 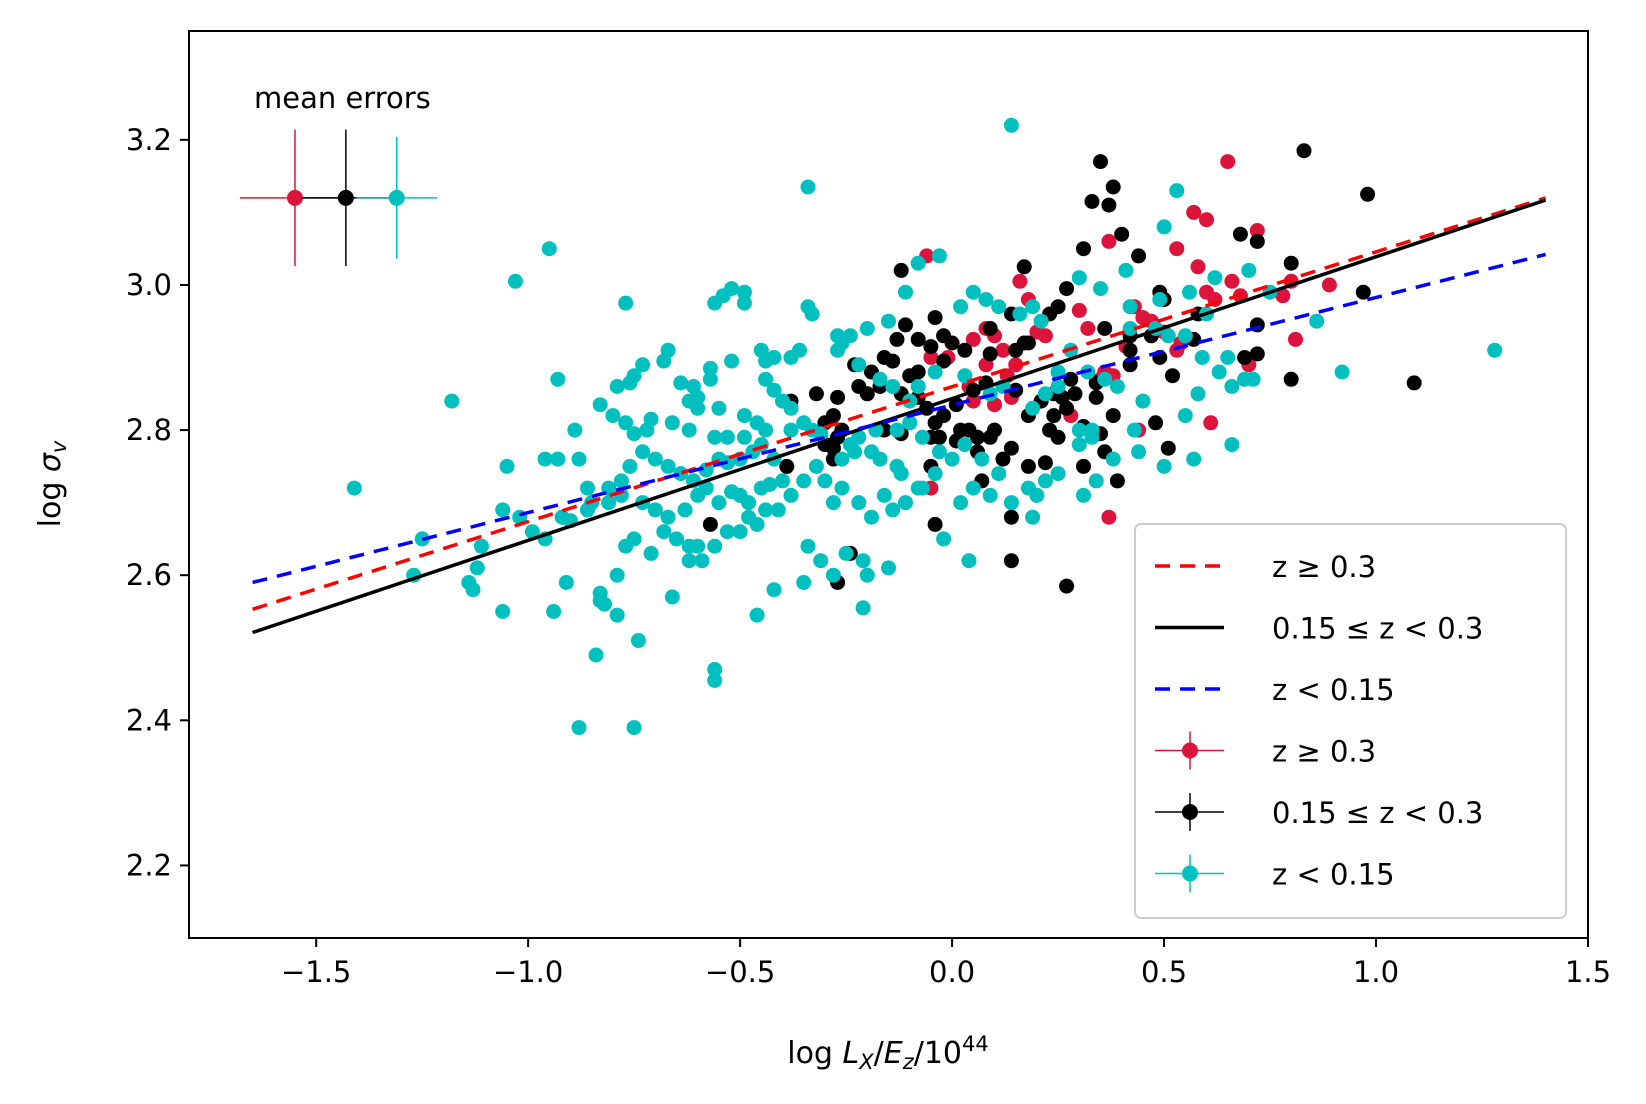 What do you see at coordinates (1377, 813) in the screenshot?
I see `legend-label-4: 0.15 ≤ z < 0.3` at bounding box center [1377, 813].